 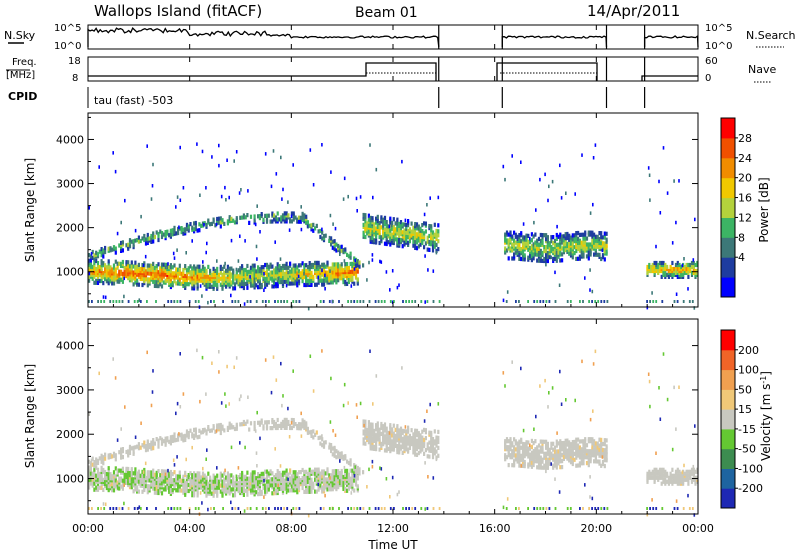 I want to click on power-colorbar-tick-label: 4, so click(x=741, y=257).